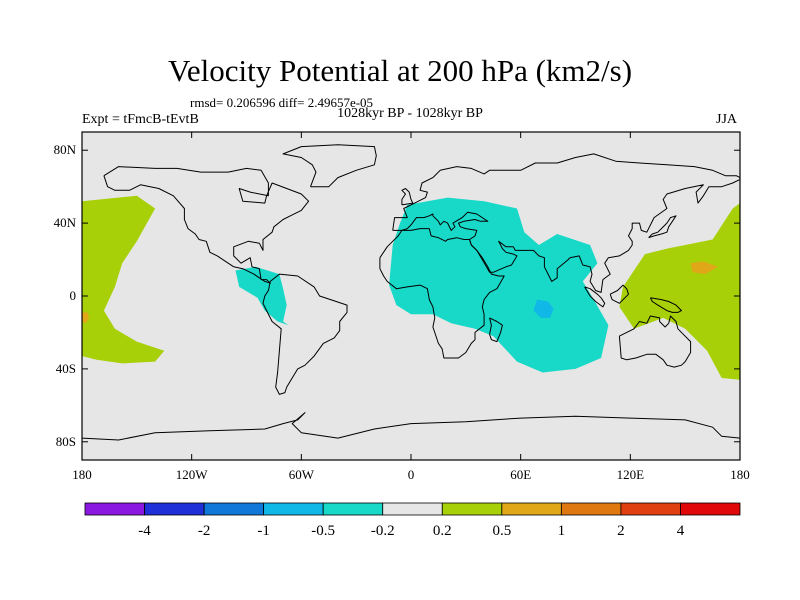 This screenshot has width=800, height=600. I want to click on x-tick-label: 60E, so click(520, 474).